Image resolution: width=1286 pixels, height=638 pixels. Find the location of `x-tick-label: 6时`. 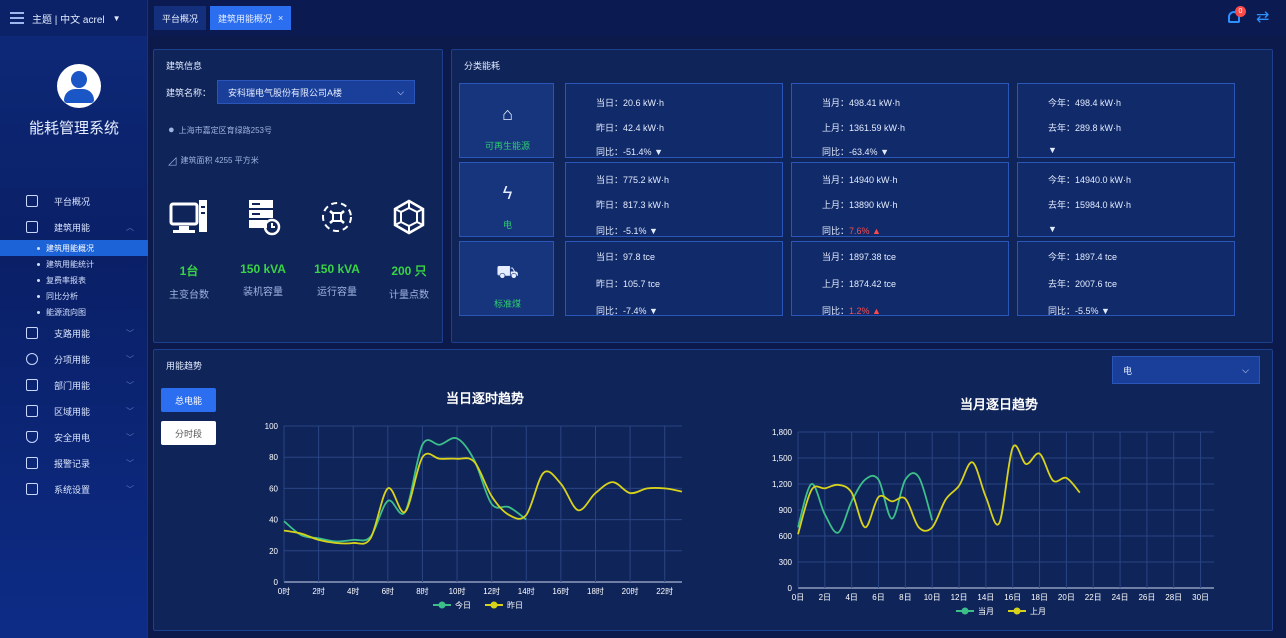

x-tick-label: 6时 is located at coordinates (388, 591).